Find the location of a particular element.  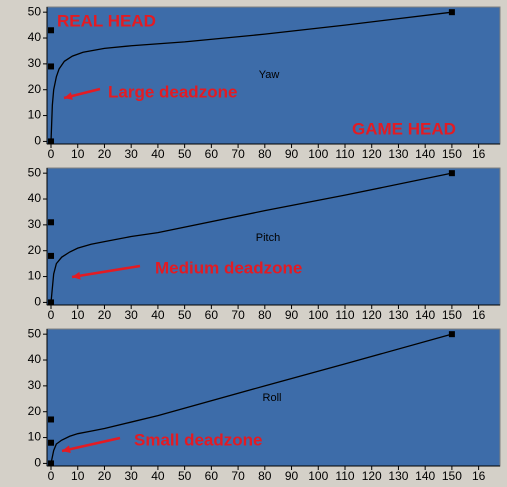

annotation: GAME HEAD is located at coordinates (404, 128).